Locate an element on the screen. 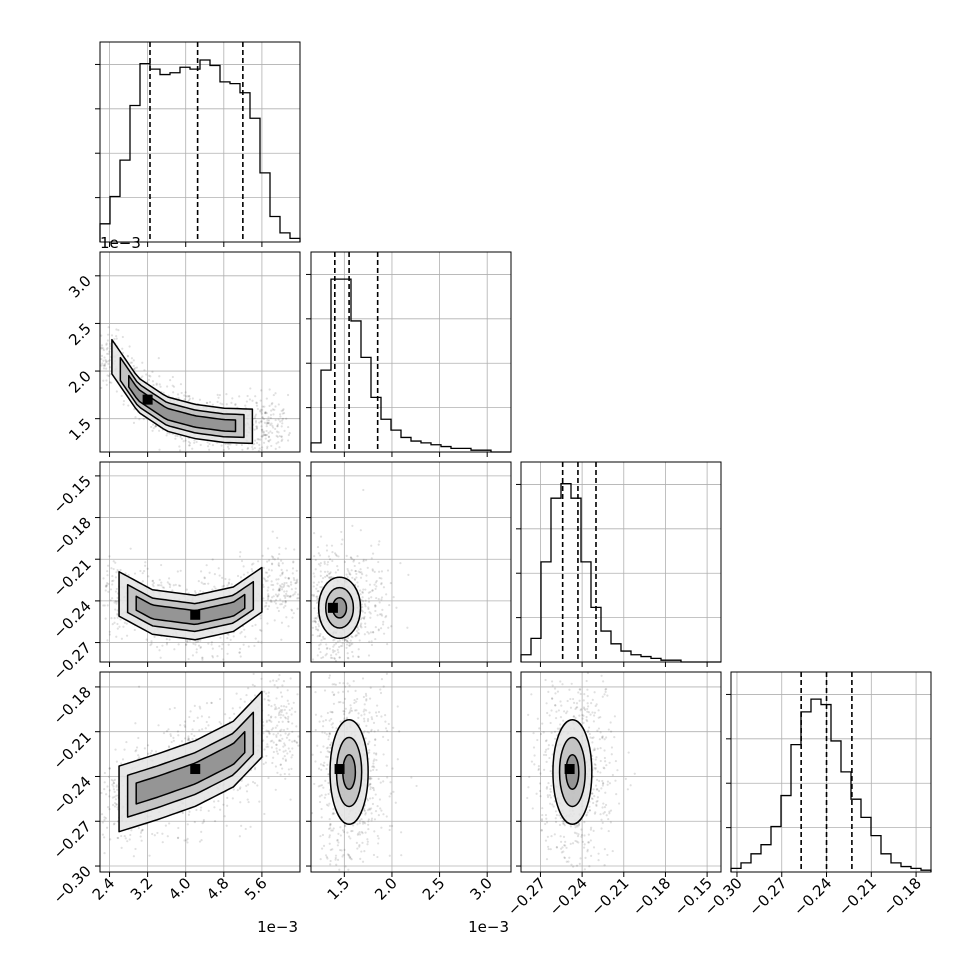 This screenshot has height=970, width=970. x-tick-label: 2.4 is located at coordinates (104, 889).